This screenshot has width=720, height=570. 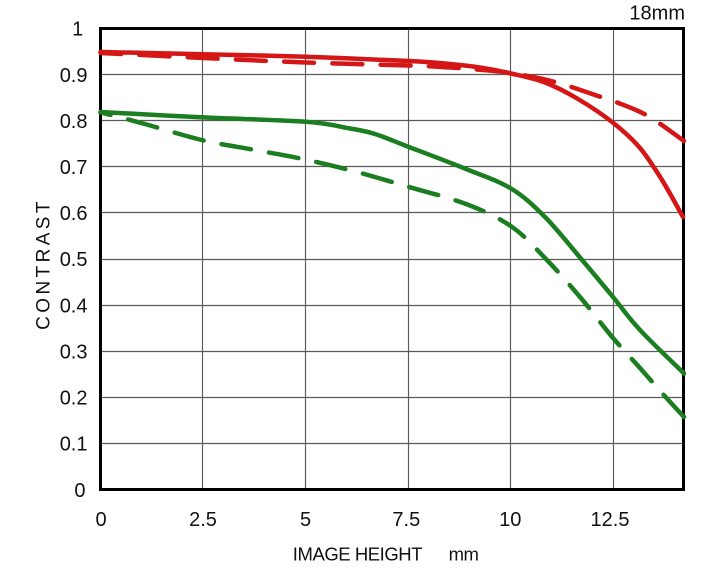 What do you see at coordinates (74, 76) in the screenshot?
I see `svg-text: 0.9` at bounding box center [74, 76].